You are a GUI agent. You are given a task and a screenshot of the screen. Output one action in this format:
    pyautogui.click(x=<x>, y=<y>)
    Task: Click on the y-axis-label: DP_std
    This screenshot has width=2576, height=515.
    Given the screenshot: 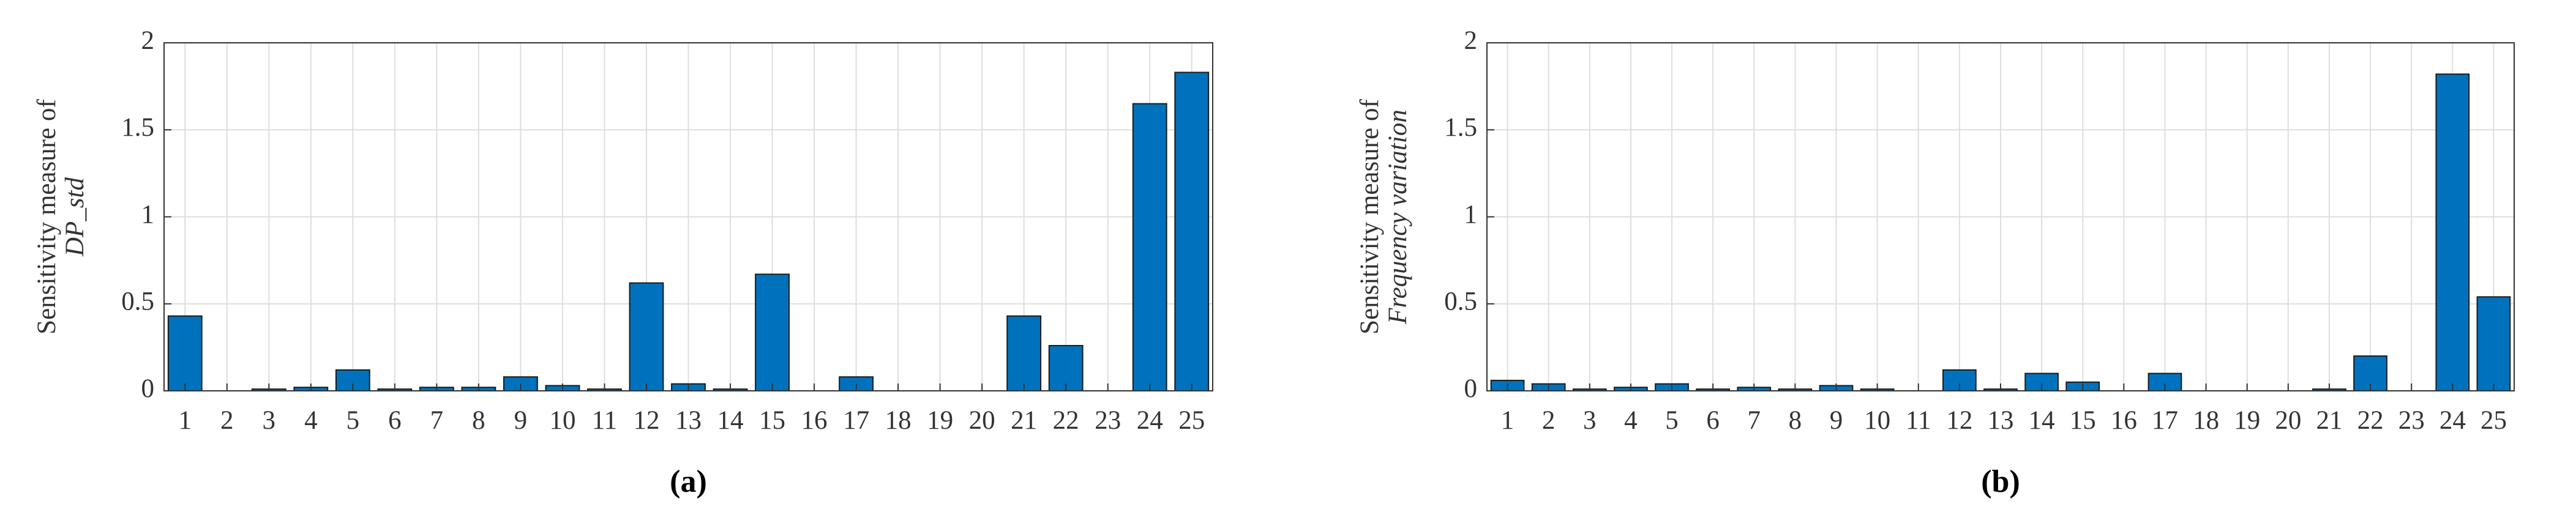 What is the action you would take?
    pyautogui.click(x=75, y=217)
    